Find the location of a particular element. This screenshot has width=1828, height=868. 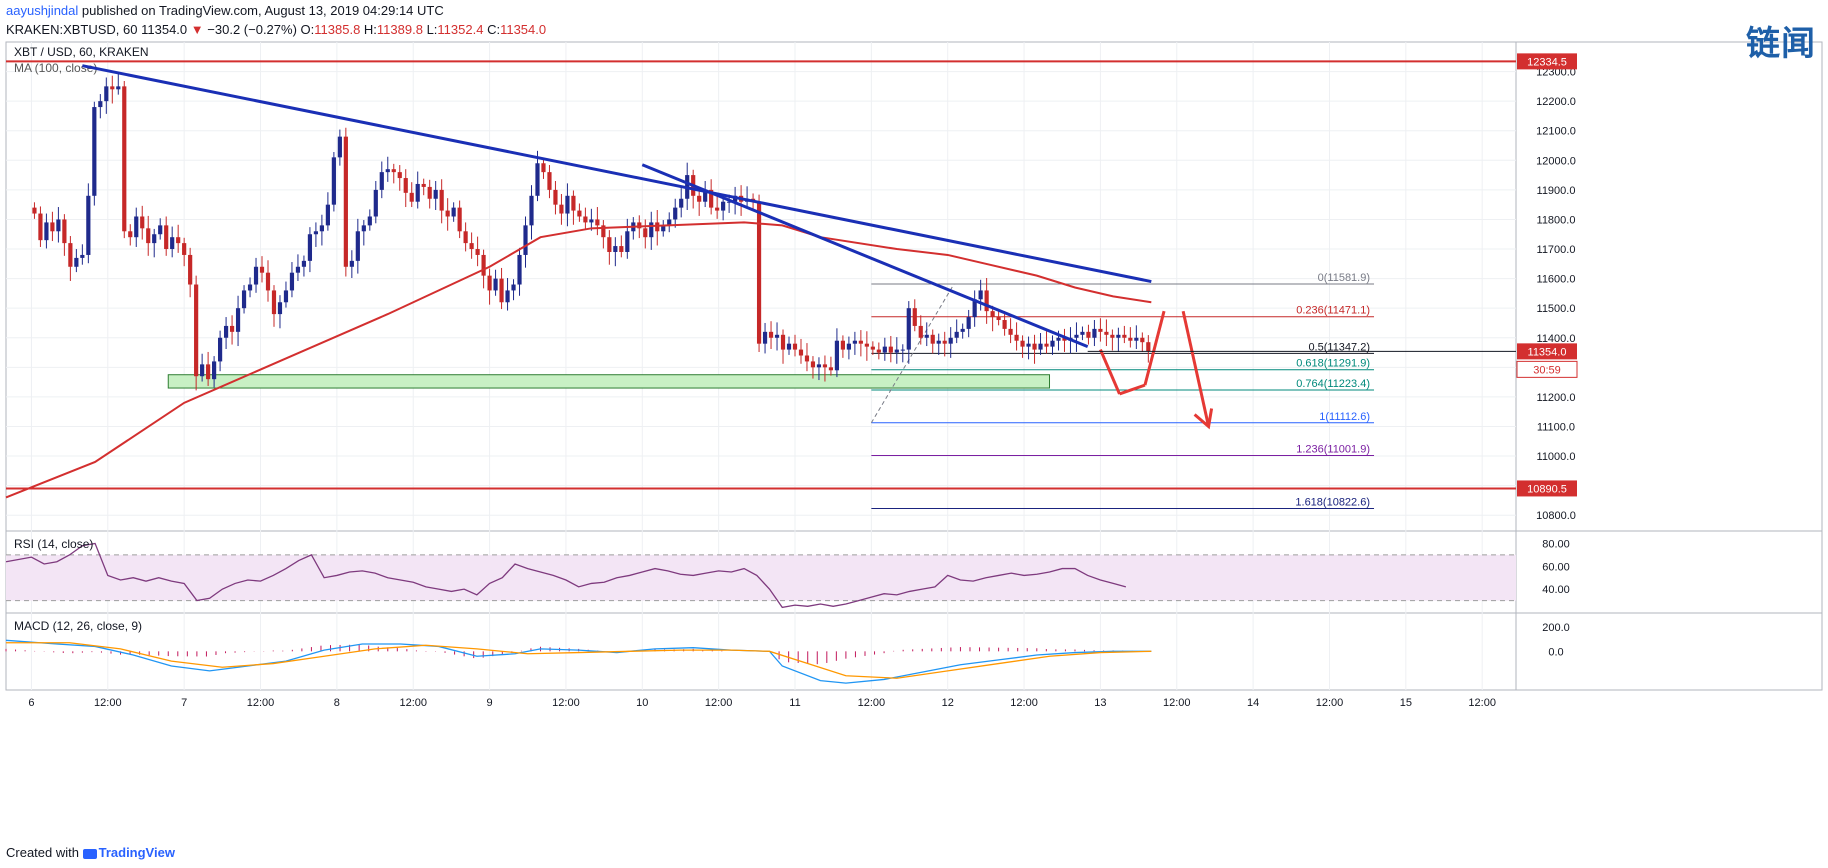

support-price-tag is located at coordinates (1547, 488).